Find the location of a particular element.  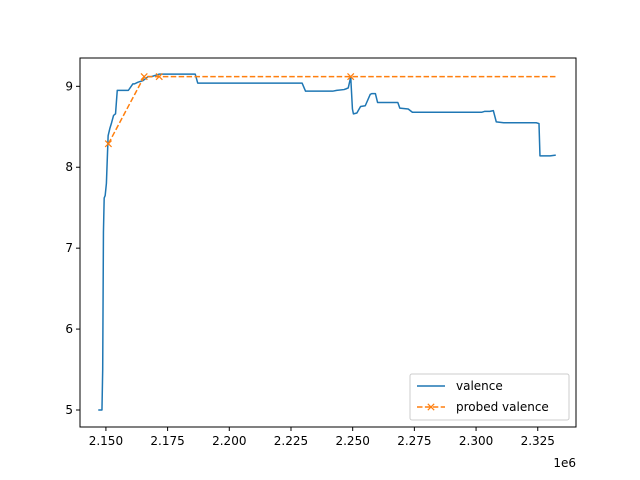

y-tick-label: 8 is located at coordinates (69, 167).